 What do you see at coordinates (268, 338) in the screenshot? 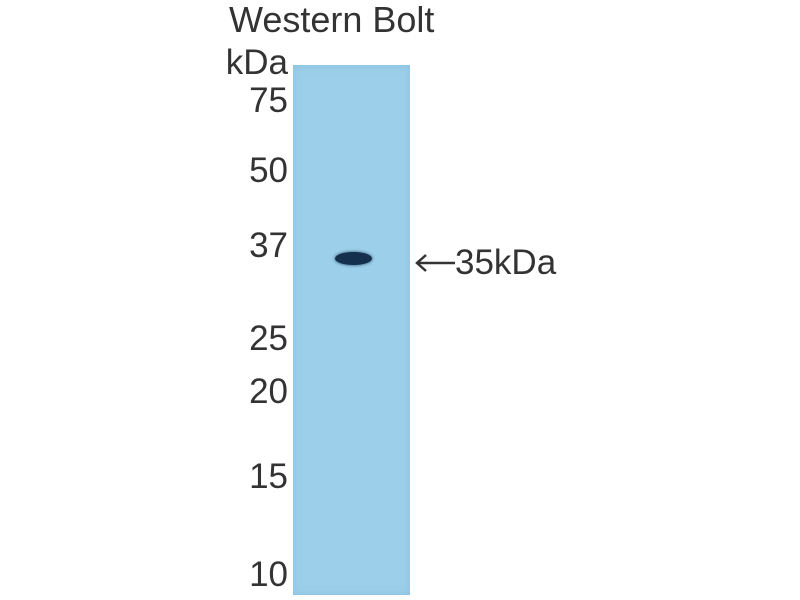
I see `marker-25: 25` at bounding box center [268, 338].